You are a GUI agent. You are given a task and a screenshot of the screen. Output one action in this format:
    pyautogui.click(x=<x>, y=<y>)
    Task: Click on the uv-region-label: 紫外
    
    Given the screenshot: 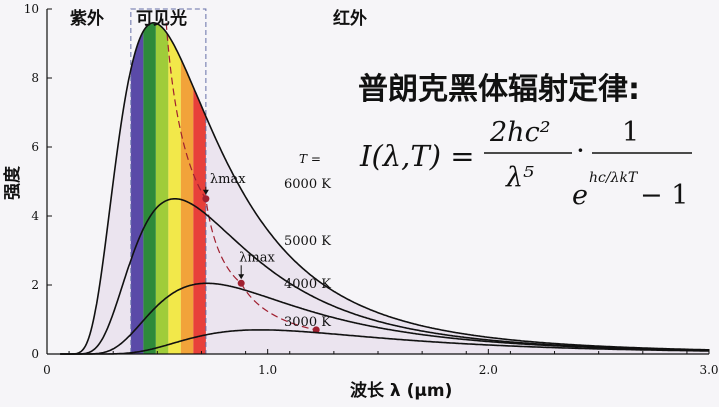 What is the action you would take?
    pyautogui.click(x=87, y=18)
    